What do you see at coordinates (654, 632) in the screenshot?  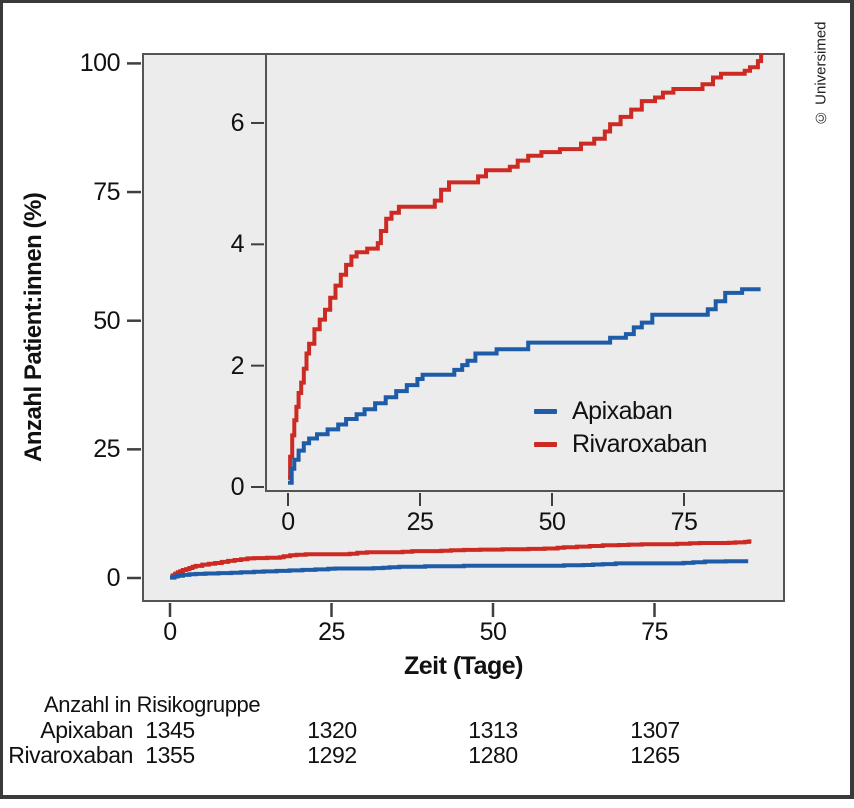 I see `main-x-tick-label-75: 75` at bounding box center [654, 632].